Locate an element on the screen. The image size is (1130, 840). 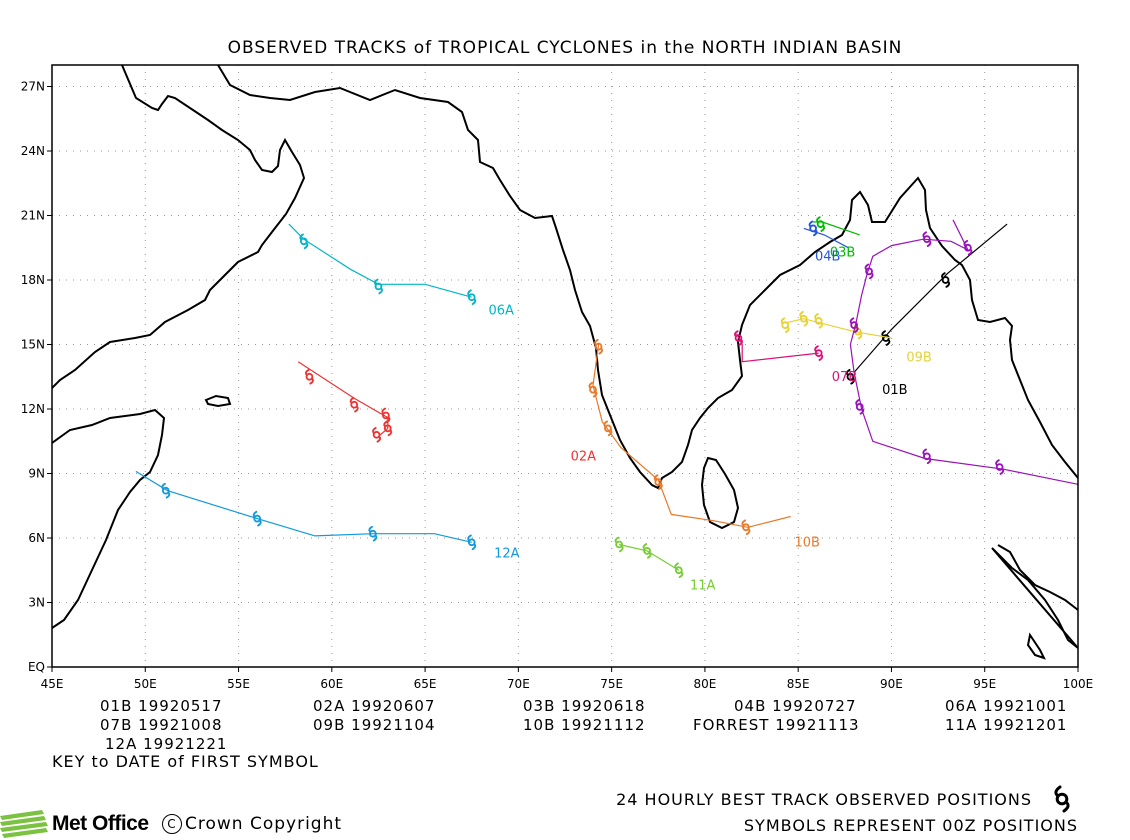
y-tick-label: 18N is located at coordinates (33, 280).